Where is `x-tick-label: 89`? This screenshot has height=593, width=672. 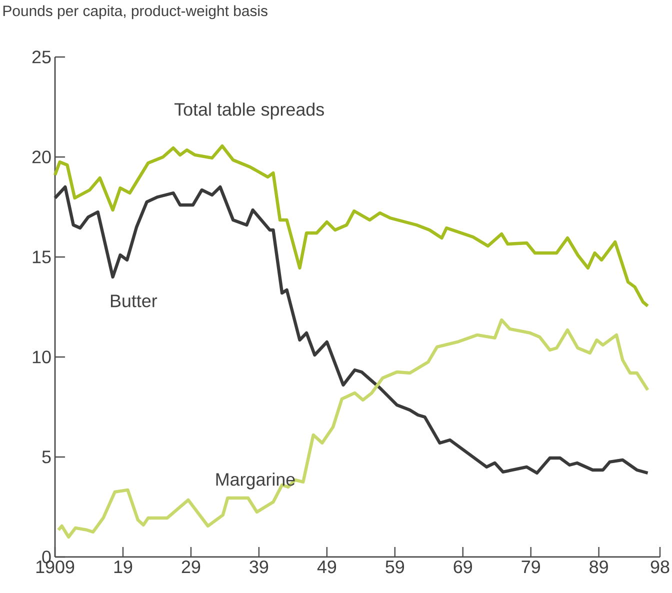
x-tick-label: 89 is located at coordinates (599, 567).